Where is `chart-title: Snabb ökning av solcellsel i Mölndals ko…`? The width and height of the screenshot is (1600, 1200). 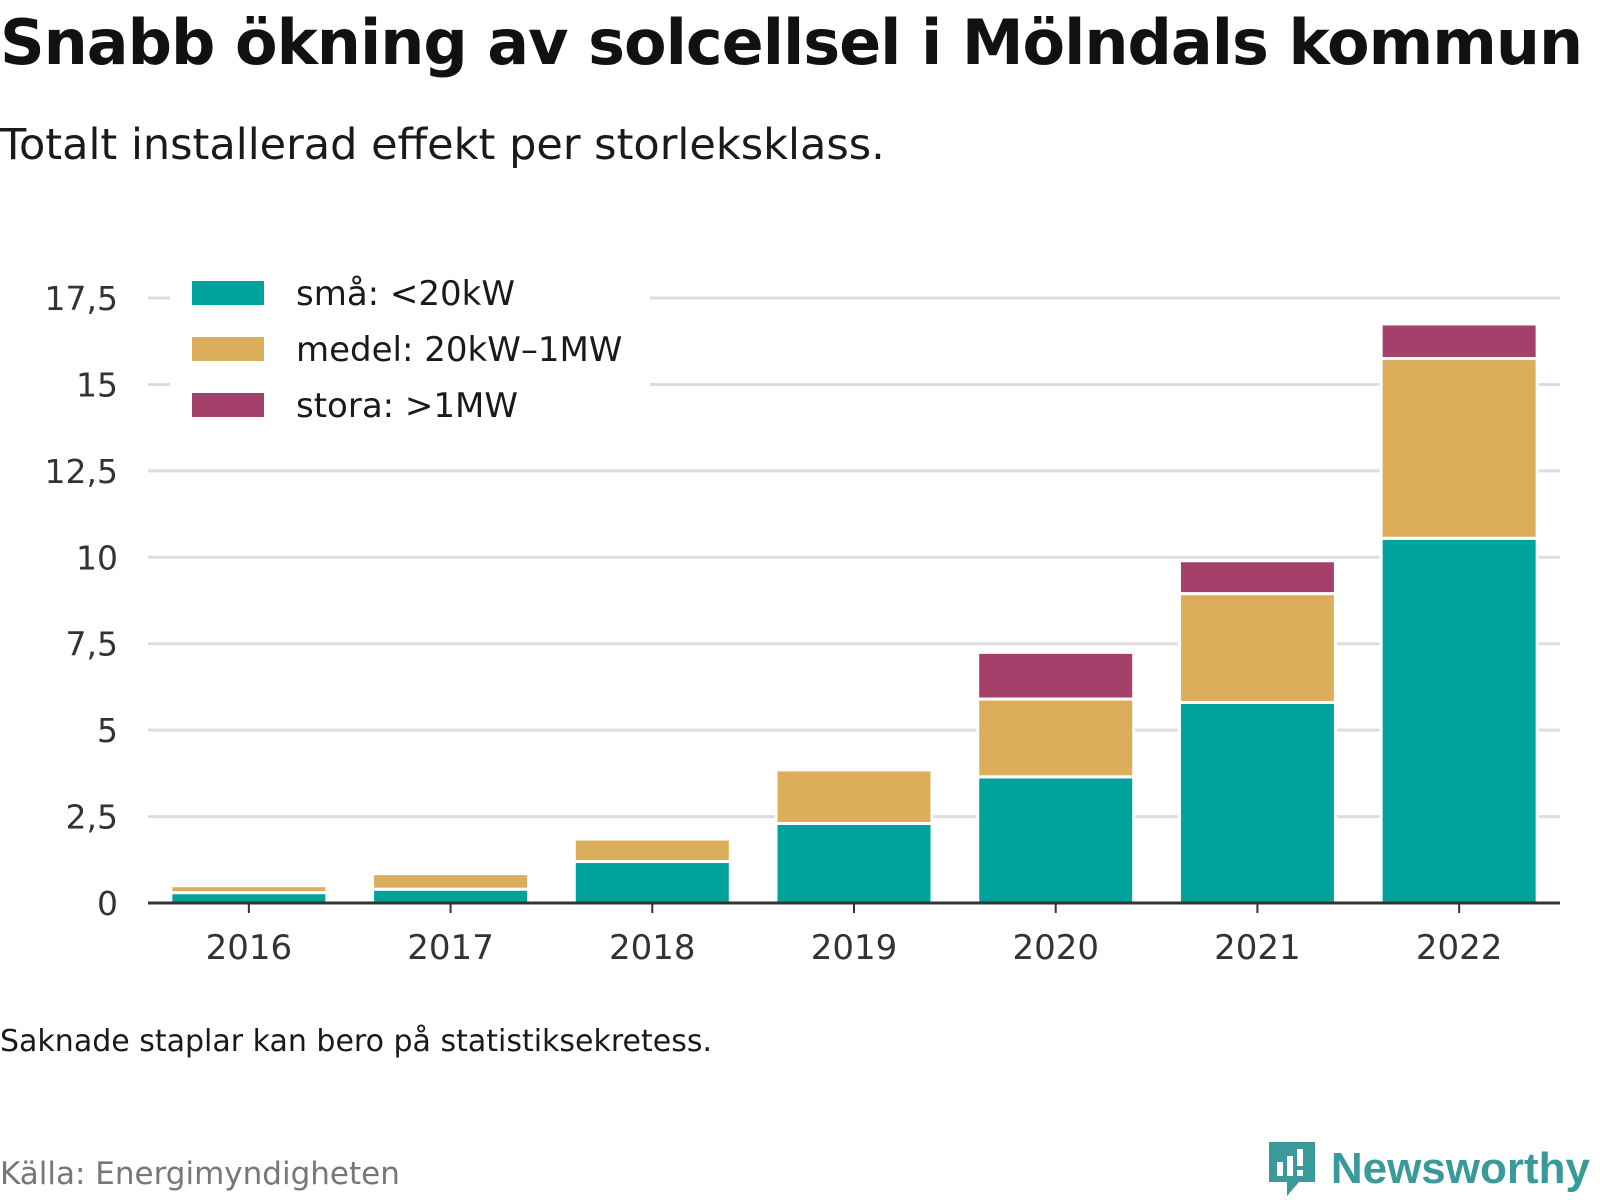 chart-title: Snabb ökning av solcellsel i Mölndals ko… is located at coordinates (791, 42).